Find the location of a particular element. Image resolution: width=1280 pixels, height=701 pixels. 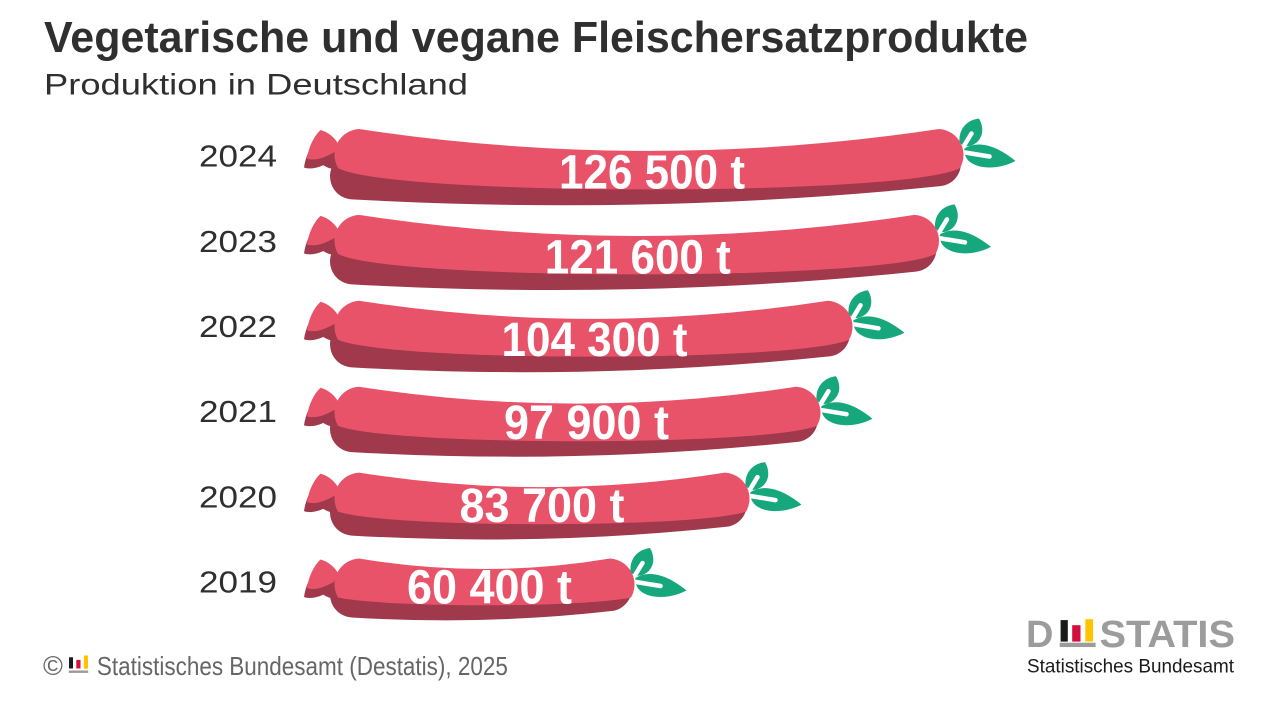

svg-text: 121 600 t is located at coordinates (638, 257).